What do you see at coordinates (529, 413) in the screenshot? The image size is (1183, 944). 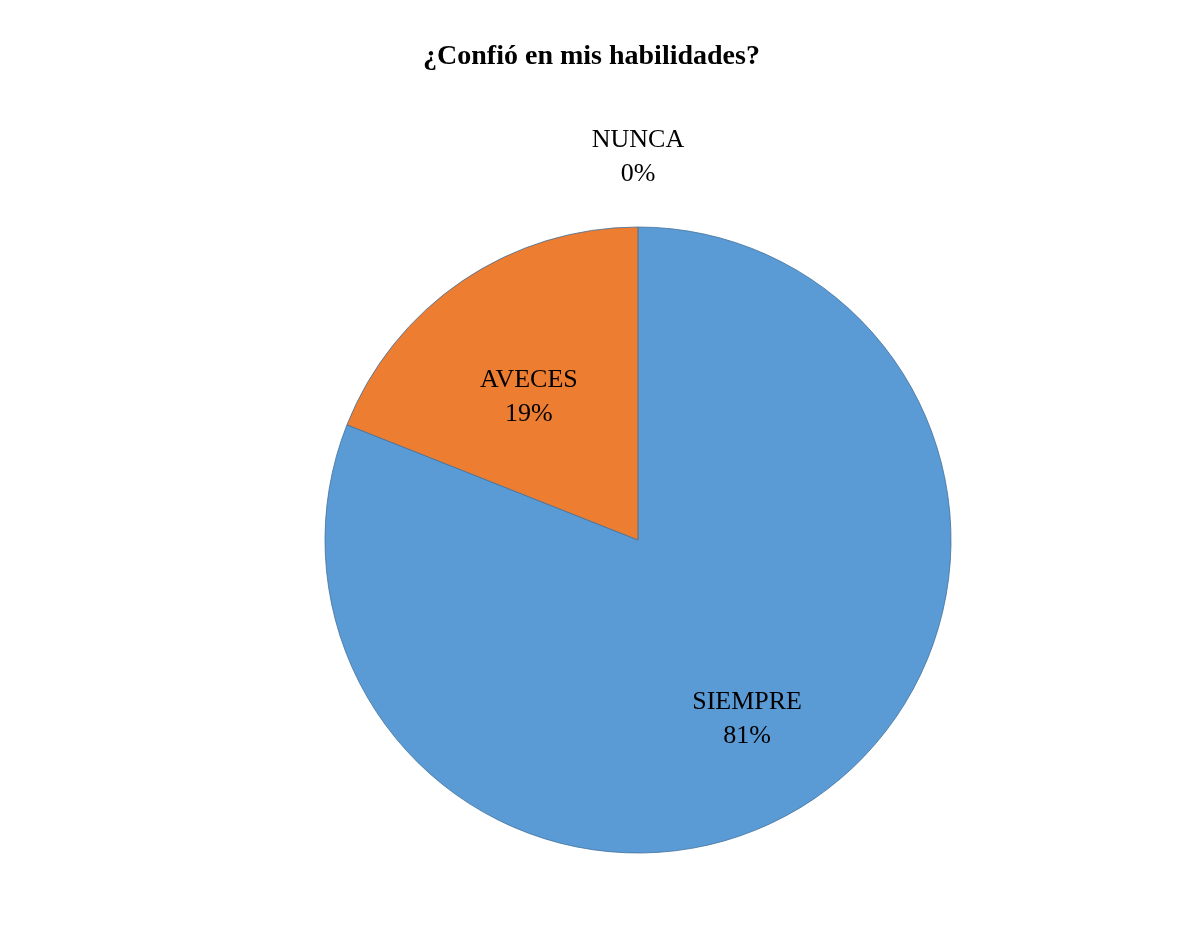 I see `data-label: 19%` at bounding box center [529, 413].